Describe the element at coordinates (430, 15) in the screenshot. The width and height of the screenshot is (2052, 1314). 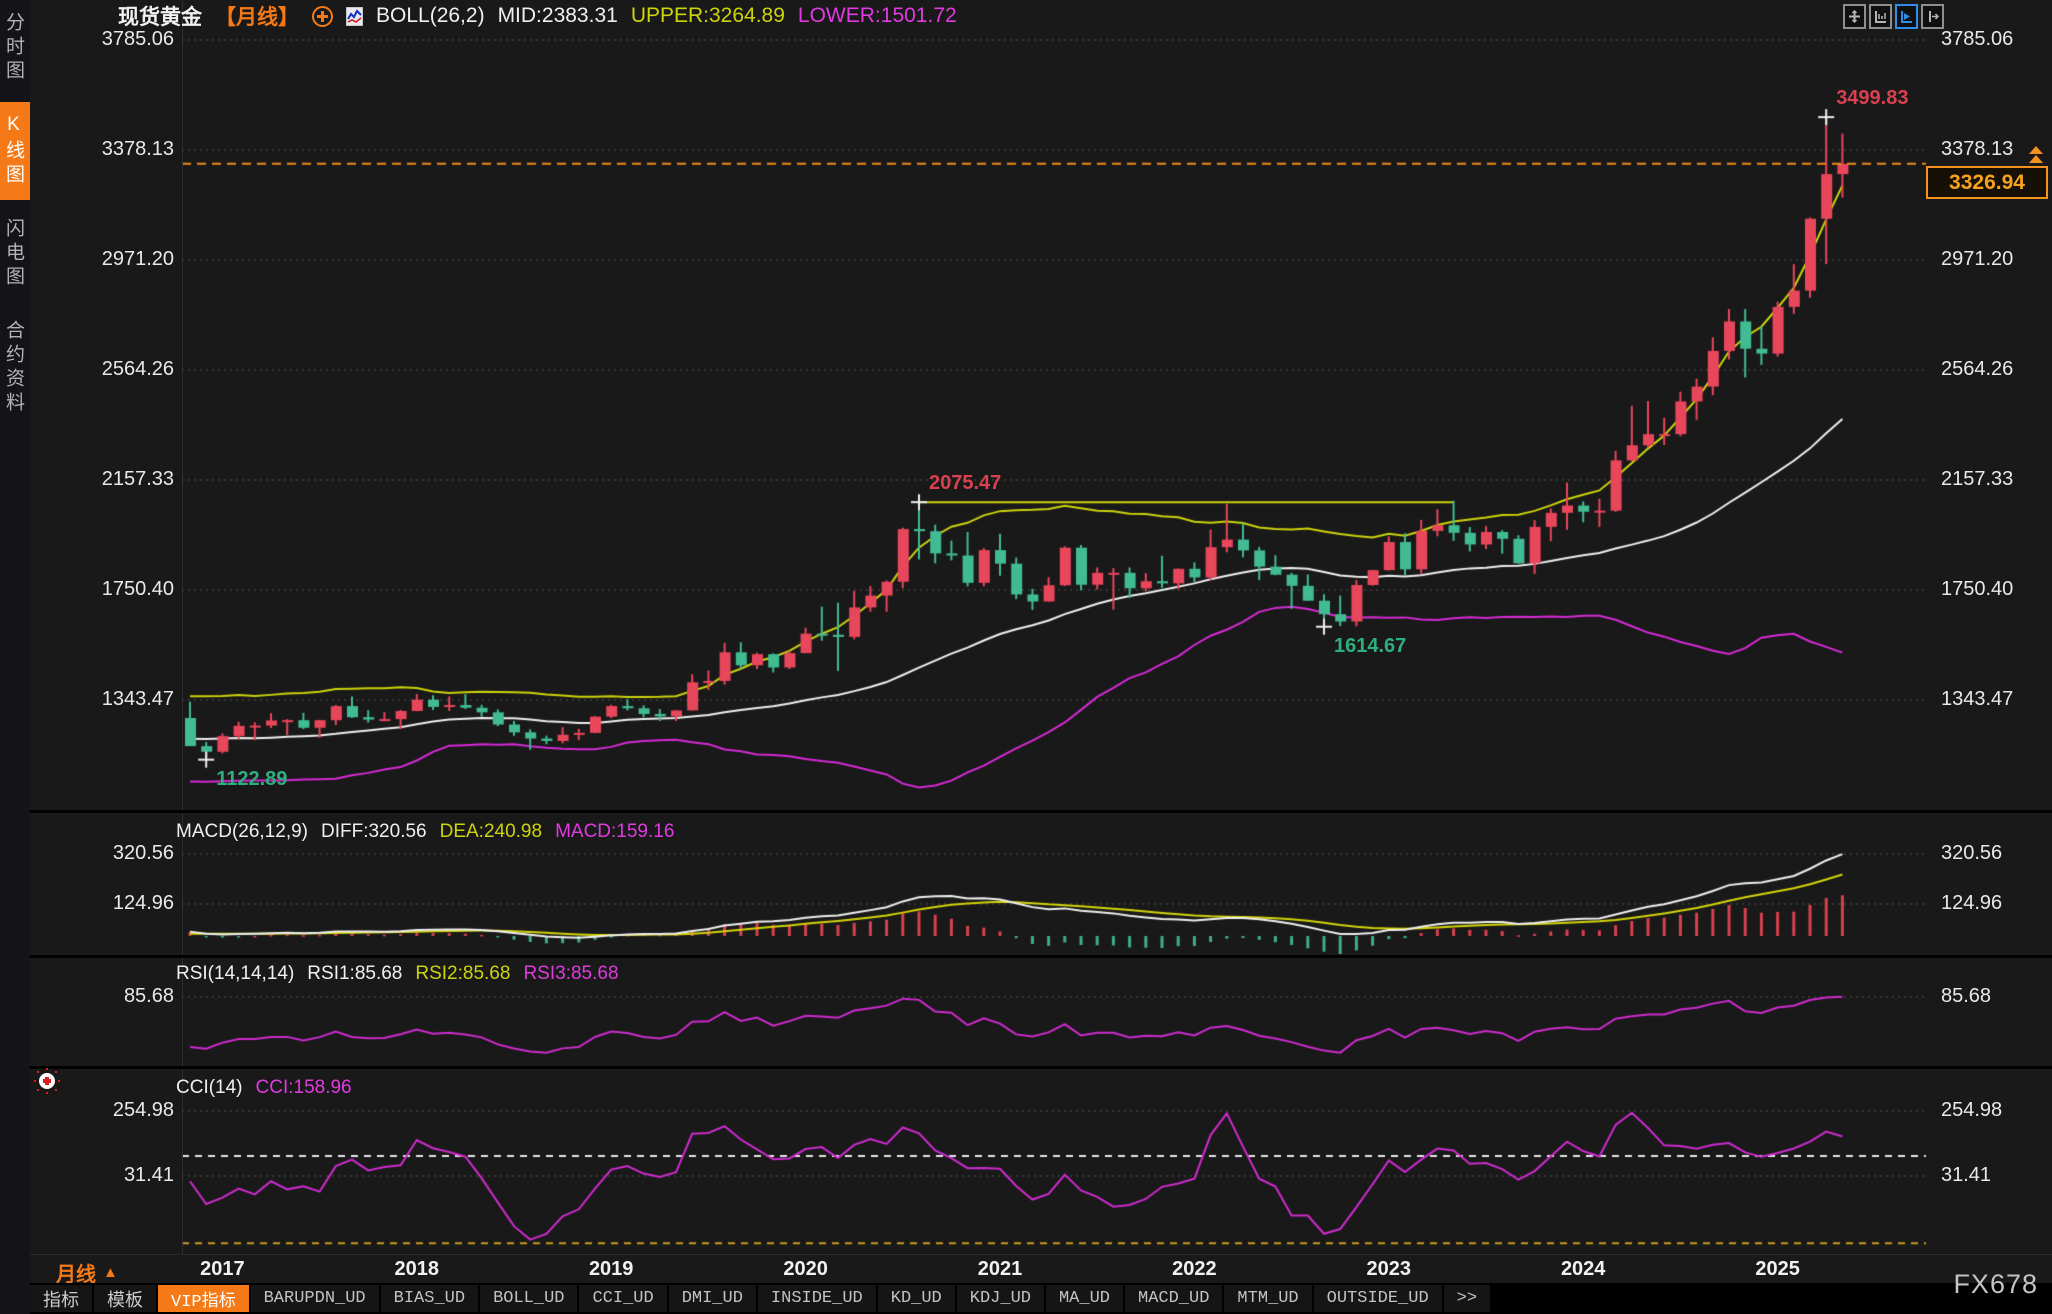
I see `boll-params-label: BOLL(26,2)` at that location.